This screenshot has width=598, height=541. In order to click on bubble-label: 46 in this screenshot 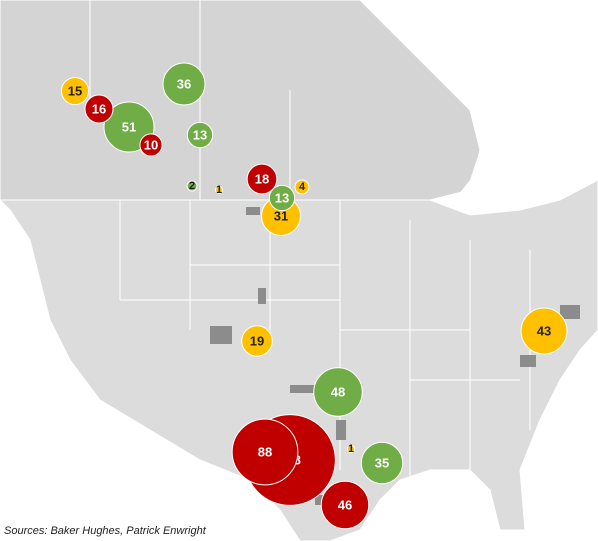, I will do `click(345, 505)`.